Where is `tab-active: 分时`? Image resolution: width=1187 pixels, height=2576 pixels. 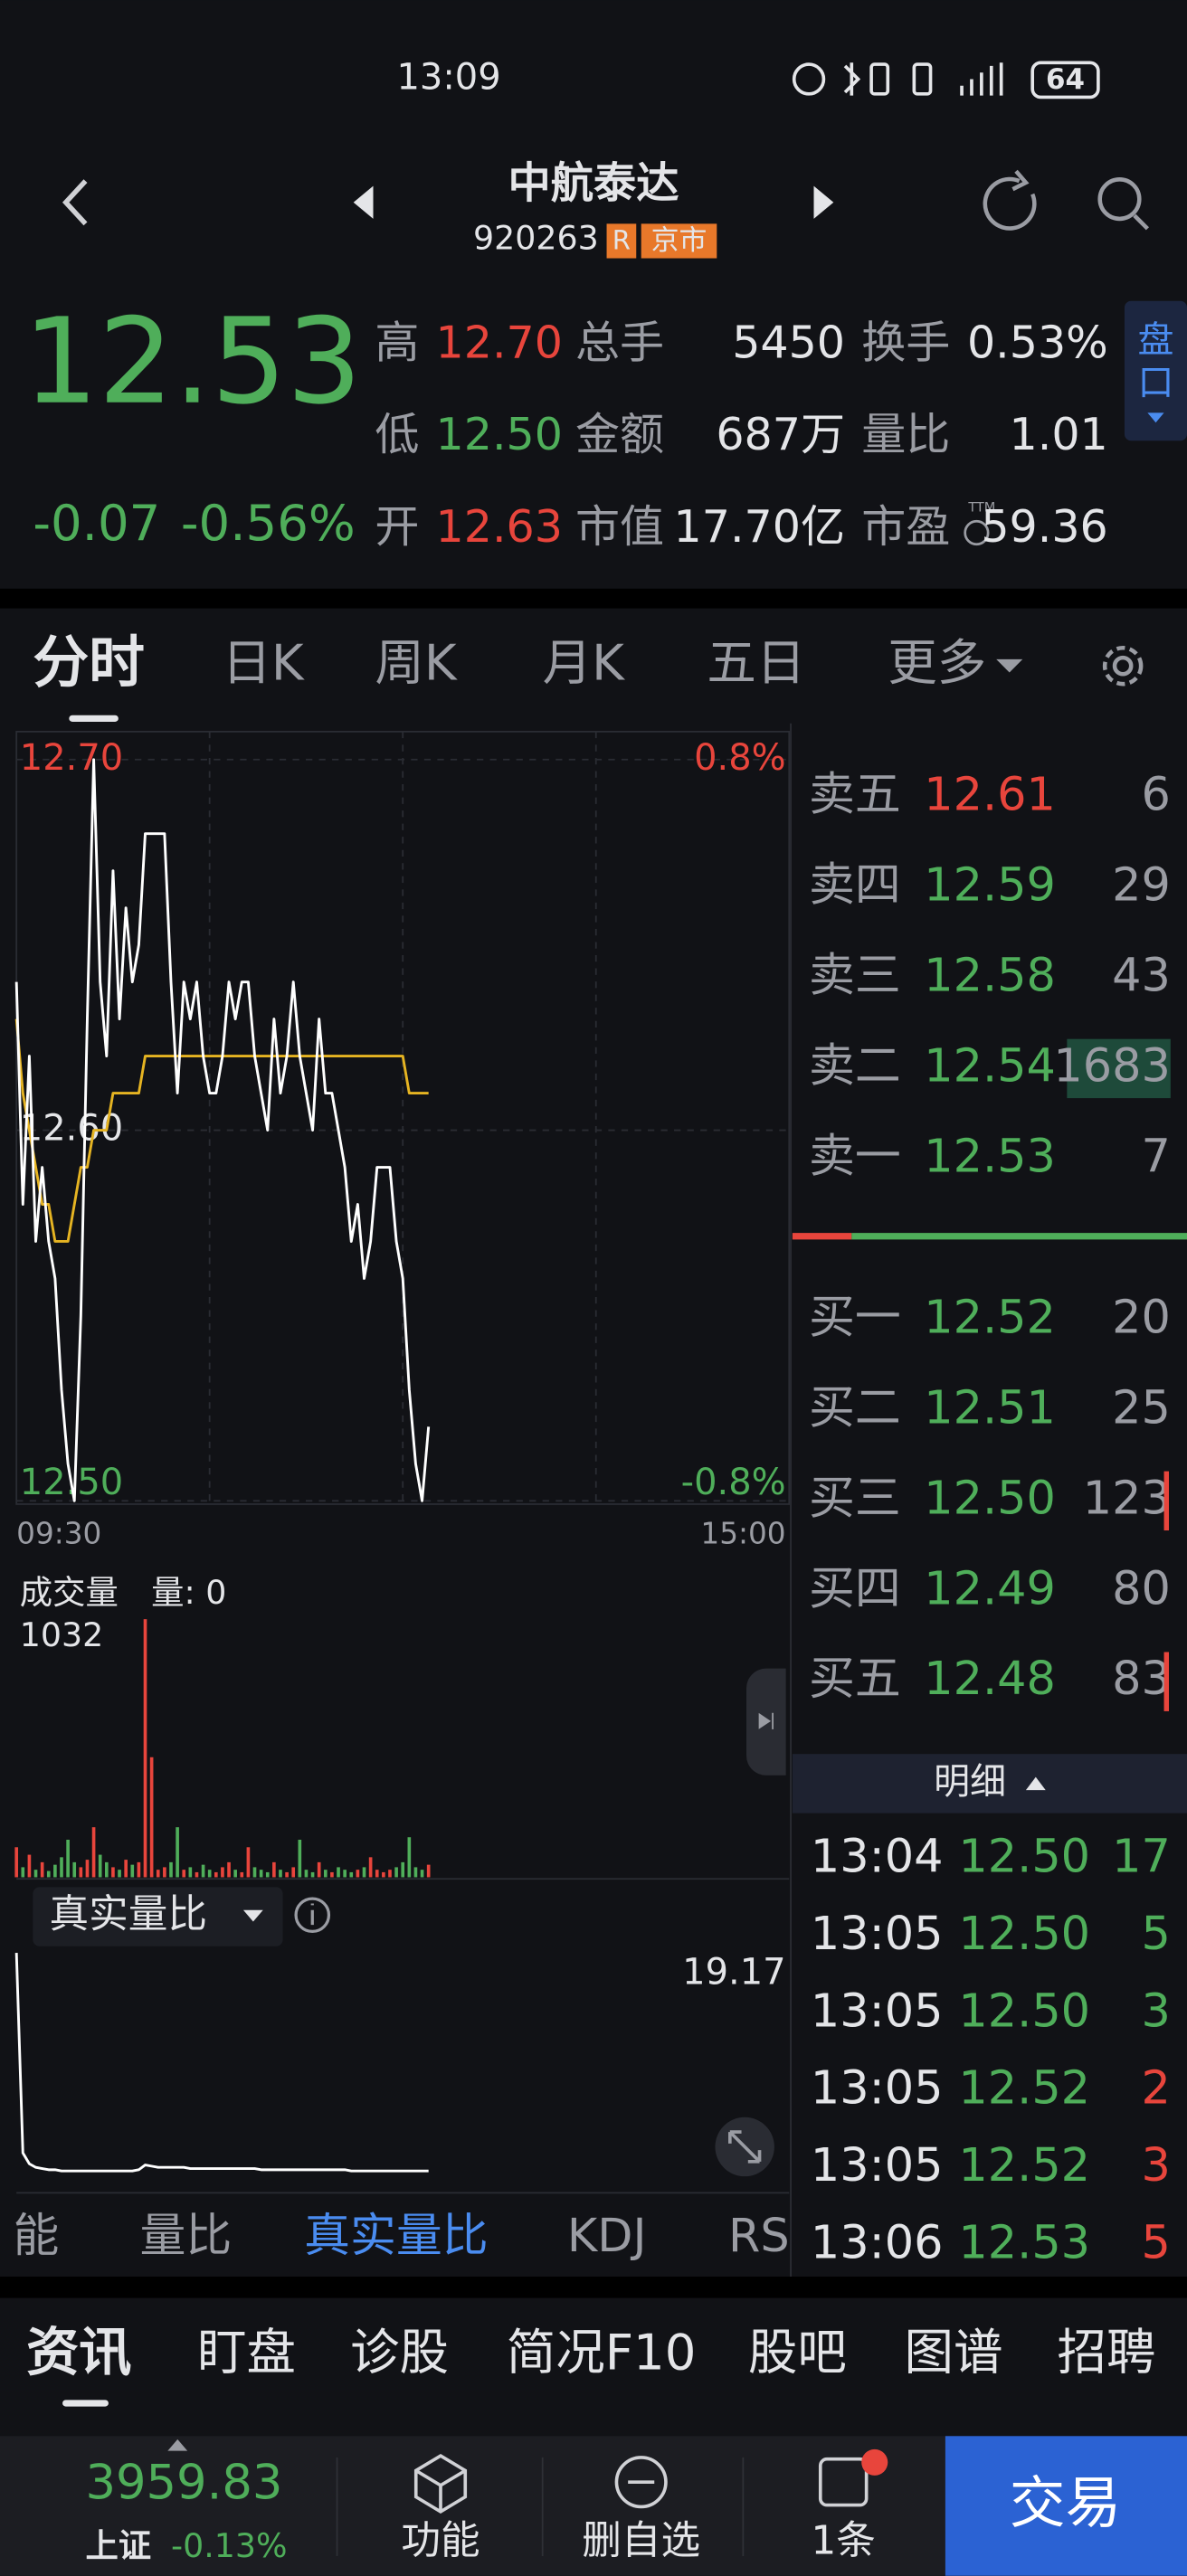
tab-active: 分时 is located at coordinates (89, 663).